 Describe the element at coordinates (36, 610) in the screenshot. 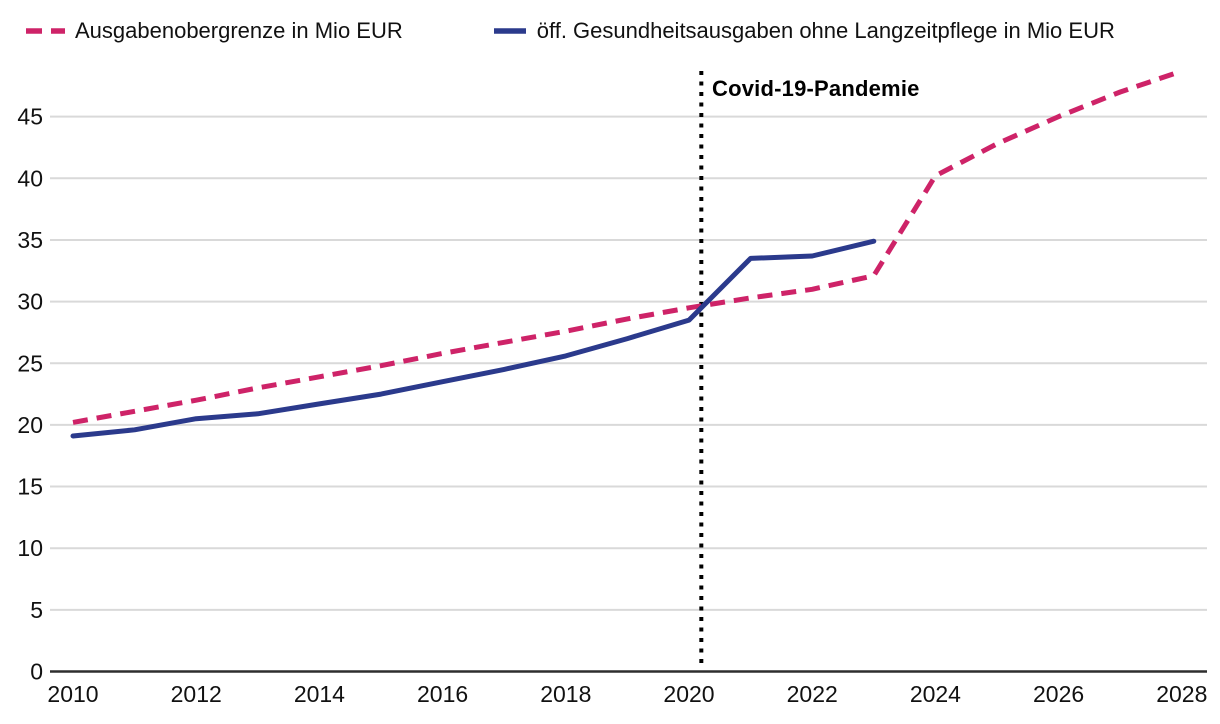

I see `y-tick-label: 5` at that location.